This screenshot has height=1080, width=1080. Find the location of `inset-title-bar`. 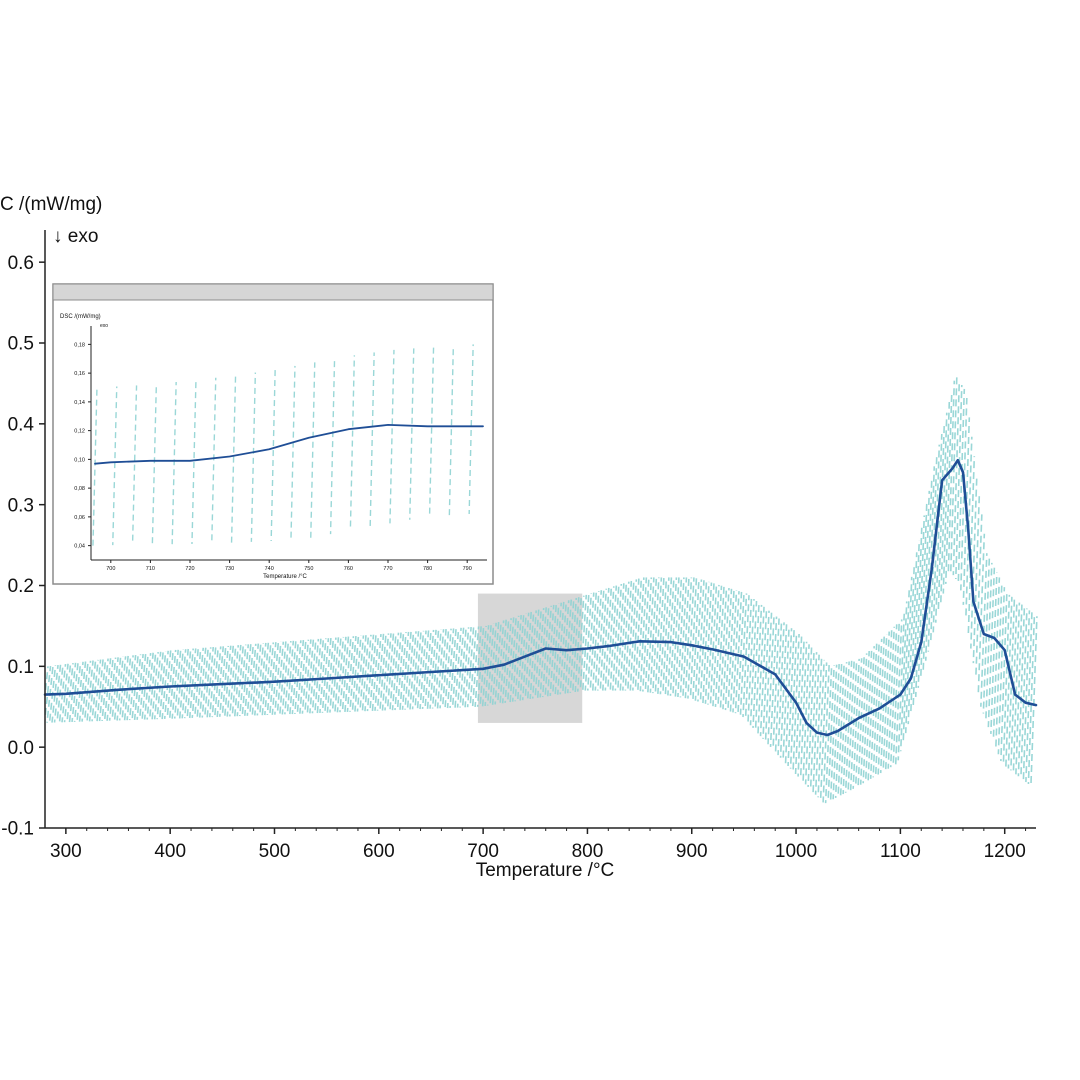

inset-title-bar is located at coordinates (273, 292).